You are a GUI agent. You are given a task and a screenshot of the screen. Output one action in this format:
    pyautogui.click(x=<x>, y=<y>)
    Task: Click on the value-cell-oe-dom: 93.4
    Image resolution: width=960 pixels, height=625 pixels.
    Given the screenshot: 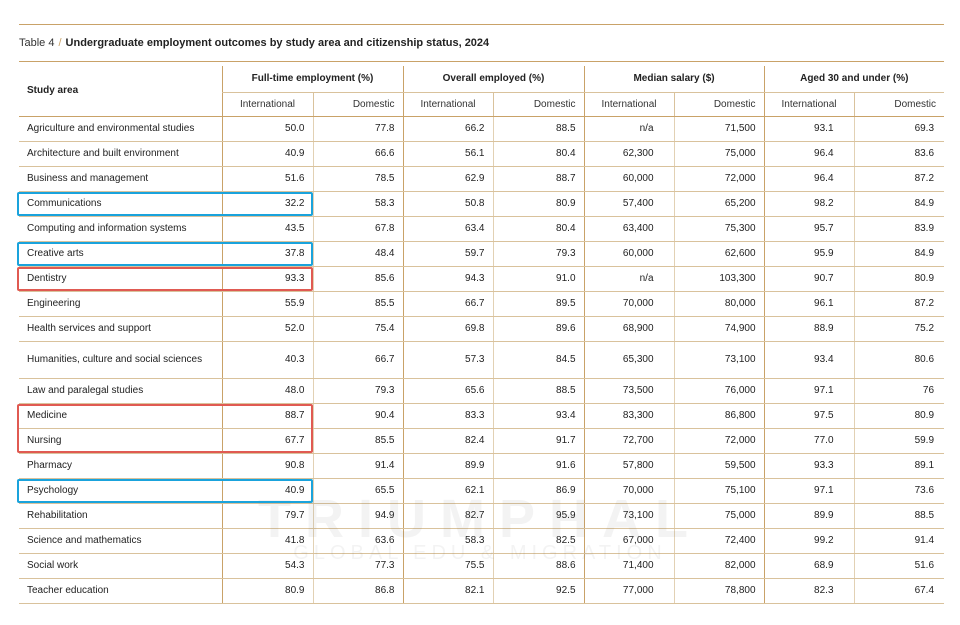 What is the action you would take?
    pyautogui.click(x=538, y=416)
    